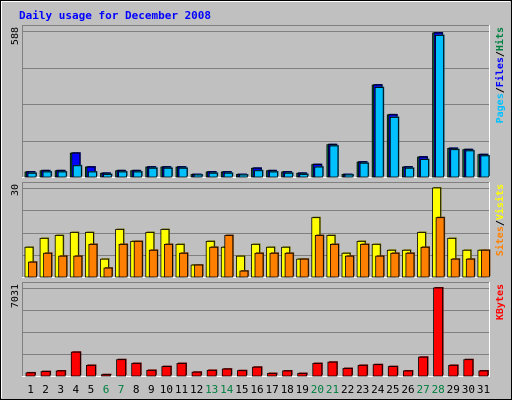 The height and width of the screenshot is (405, 512). What do you see at coordinates (332, 389) in the screenshot?
I see `x-tick-label-day-21: 21` at bounding box center [332, 389].